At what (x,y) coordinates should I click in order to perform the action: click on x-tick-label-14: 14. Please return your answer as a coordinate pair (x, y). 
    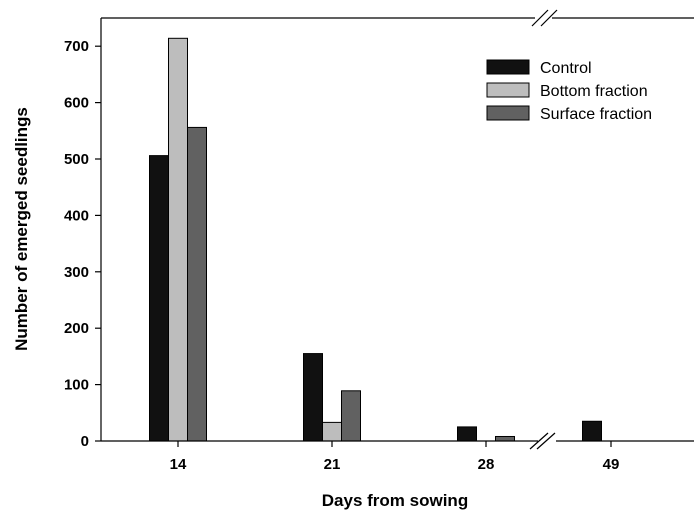
    Looking at the image, I should click on (178, 464).